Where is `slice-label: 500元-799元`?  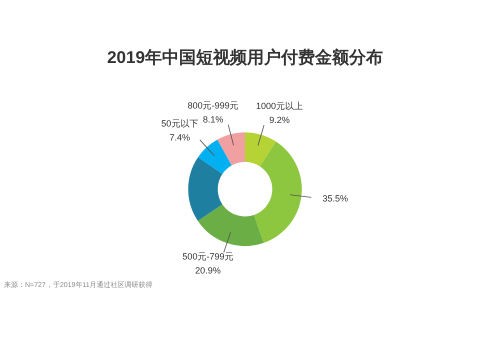 slice-label: 500元-799元 is located at coordinates (208, 256).